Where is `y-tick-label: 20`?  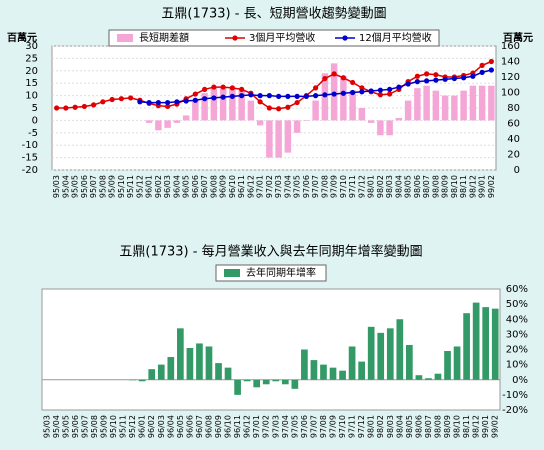
y-tick-label: 20 is located at coordinates (31, 71).